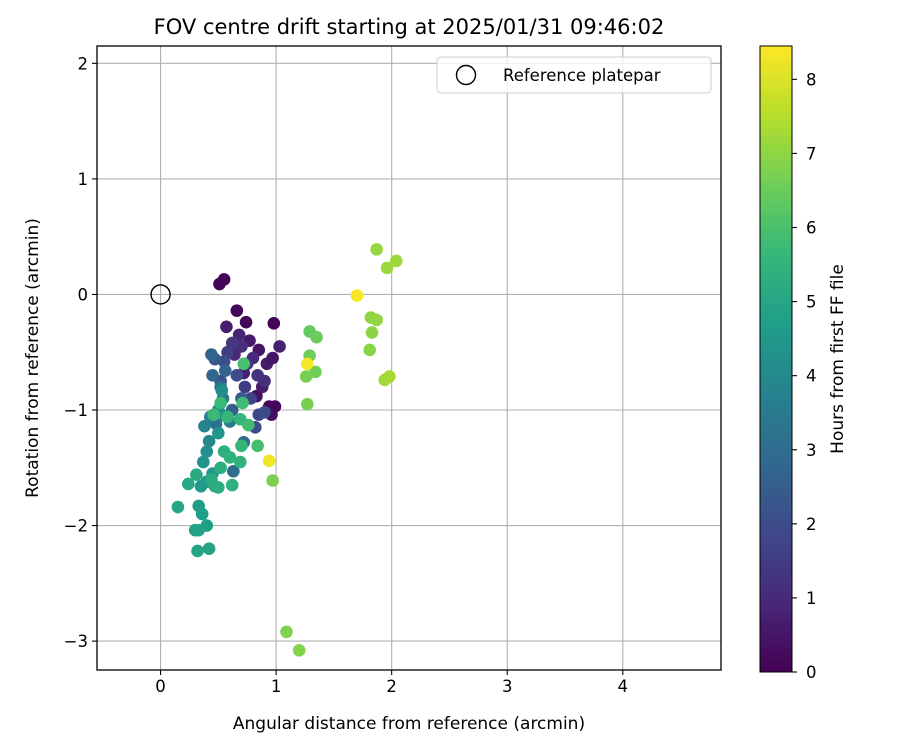 The image size is (900, 750). I want to click on reference-platepar-marker, so click(160, 294).